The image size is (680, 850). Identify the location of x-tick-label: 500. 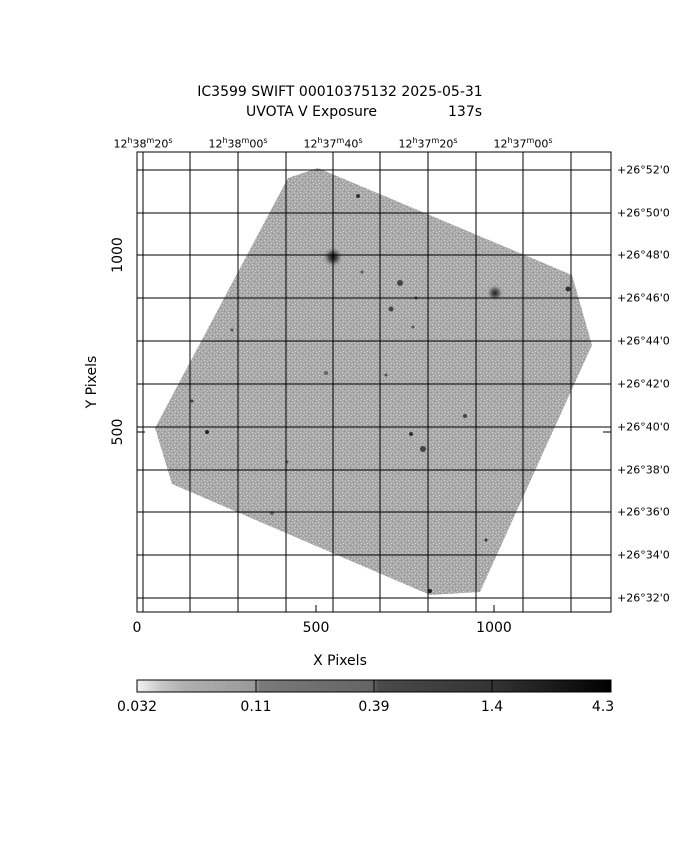
(316, 628).